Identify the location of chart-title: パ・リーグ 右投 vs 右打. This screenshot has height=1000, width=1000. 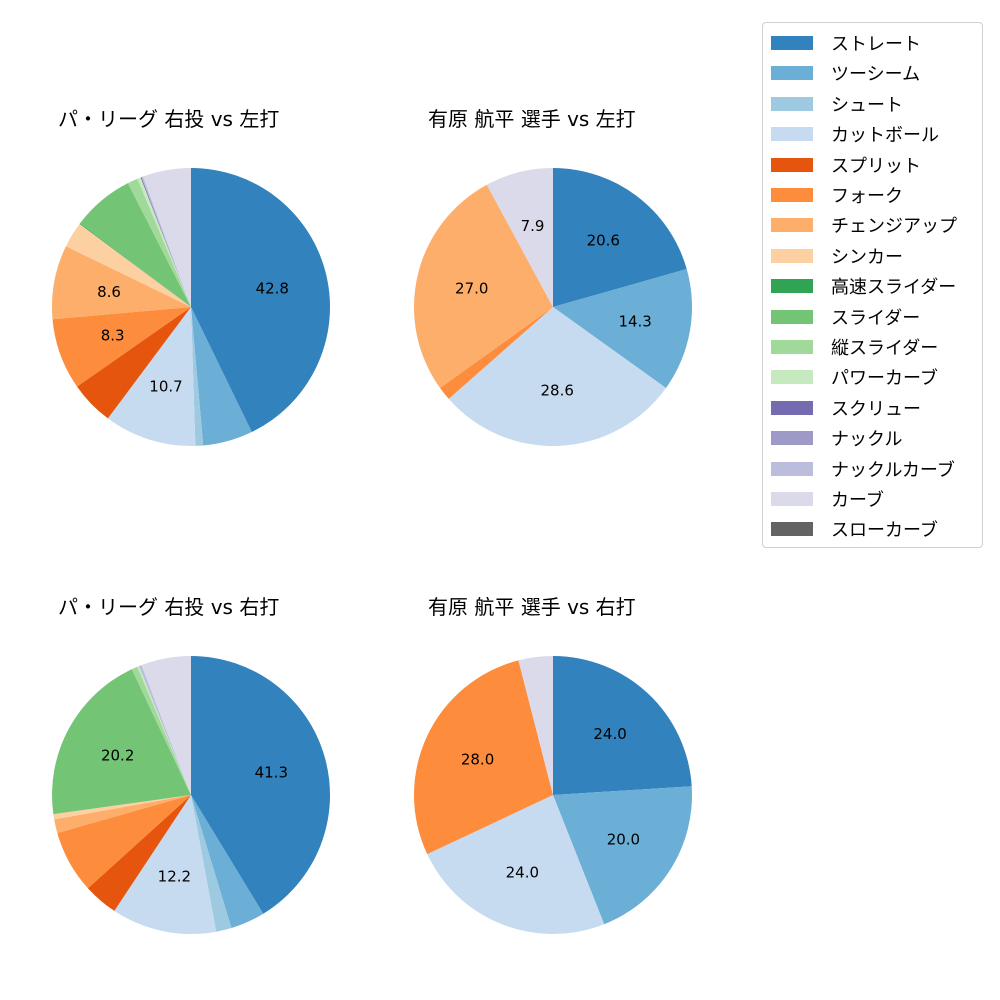
(169, 607).